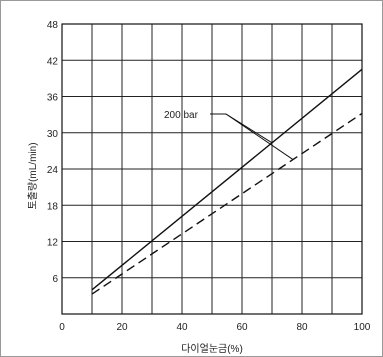 Image resolution: width=383 pixels, height=357 pixels. Describe the element at coordinates (33, 175) in the screenshot. I see `y-axis-label: 토출량(mL/min)` at that location.